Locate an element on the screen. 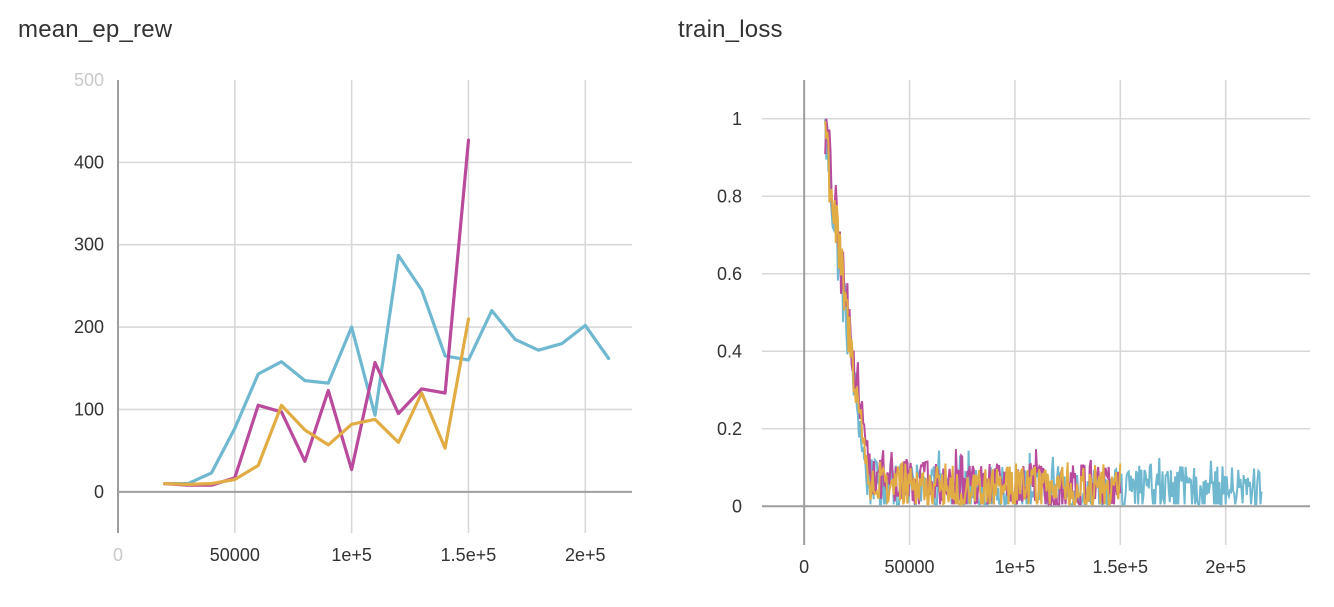 This screenshot has height=607, width=1334. y-tick-label: 0.2 is located at coordinates (729, 429).